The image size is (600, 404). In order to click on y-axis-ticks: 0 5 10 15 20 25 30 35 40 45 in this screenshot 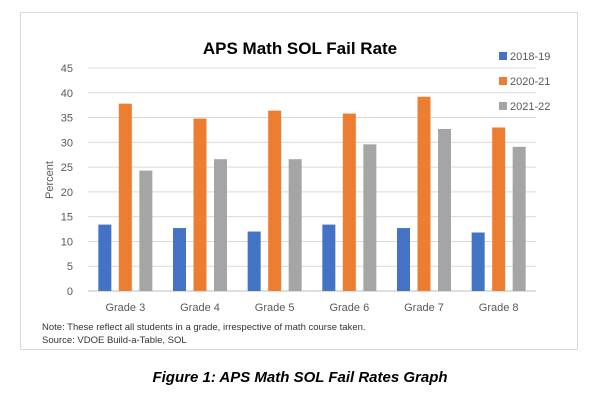, I will do `click(67, 180)`.